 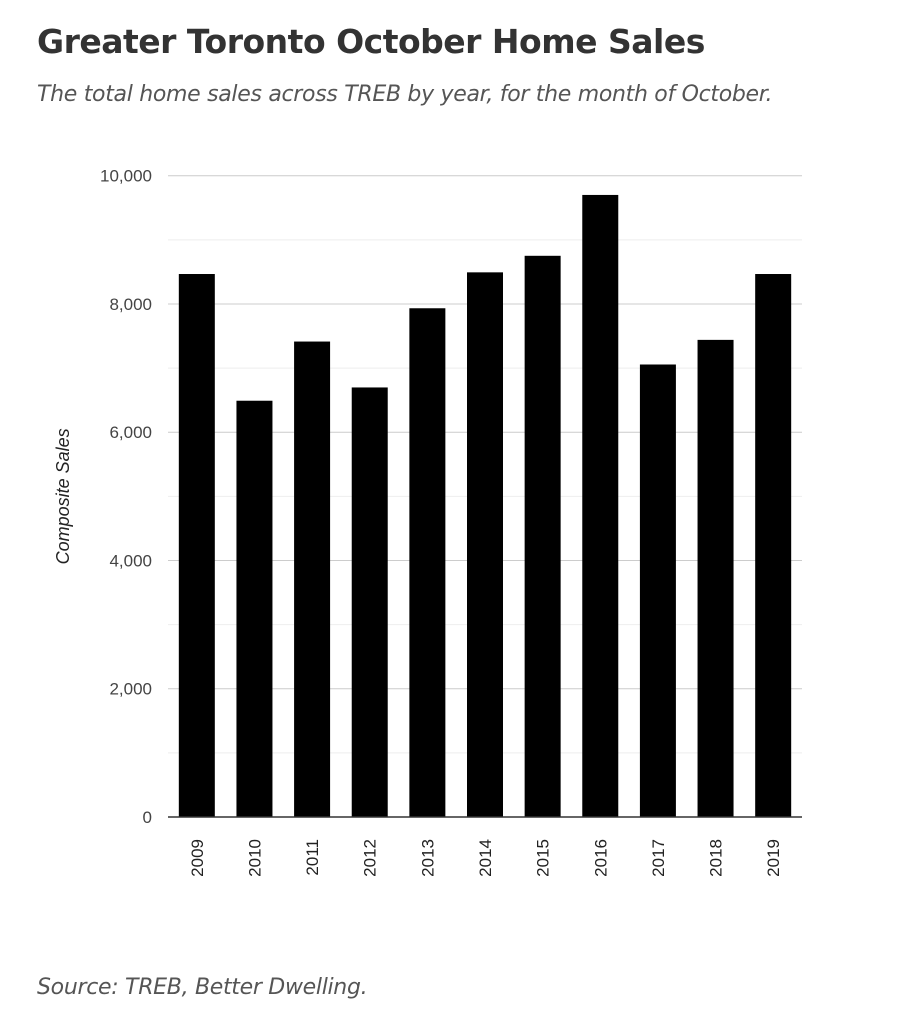 I want to click on y-tick-label: 10,000, so click(x=126, y=176).